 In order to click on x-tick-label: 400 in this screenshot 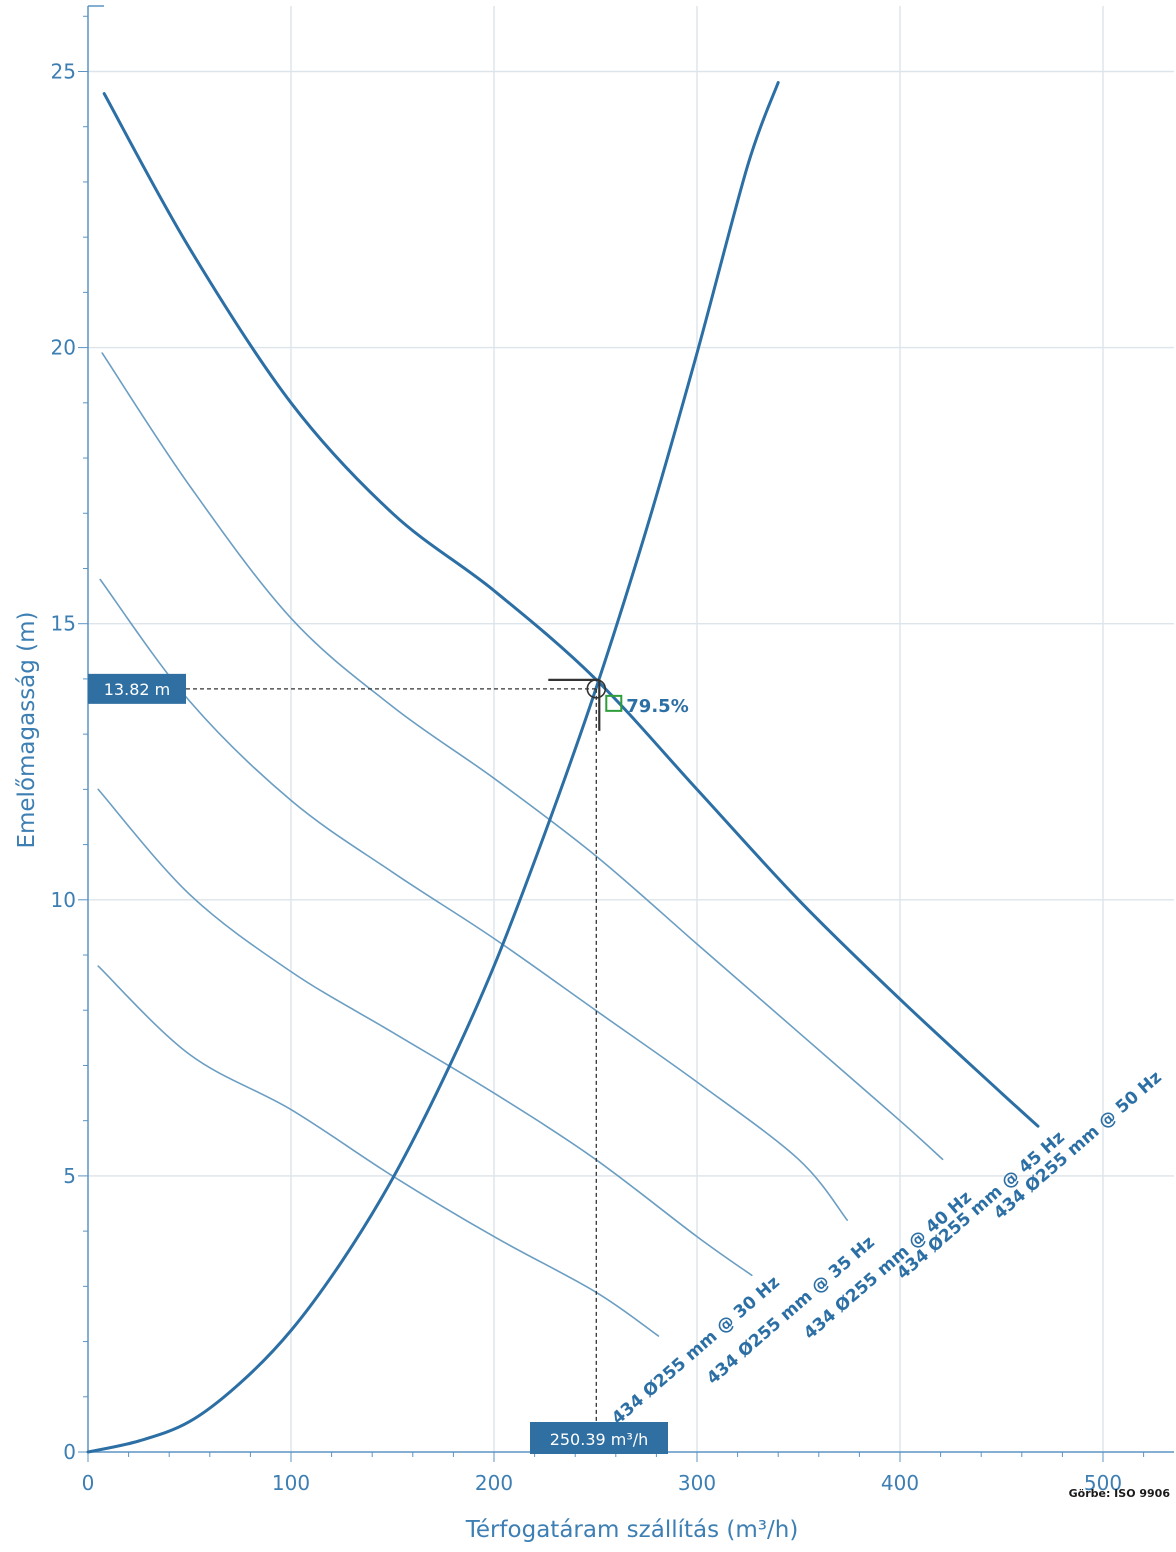, I will do `click(900, 1483)`.